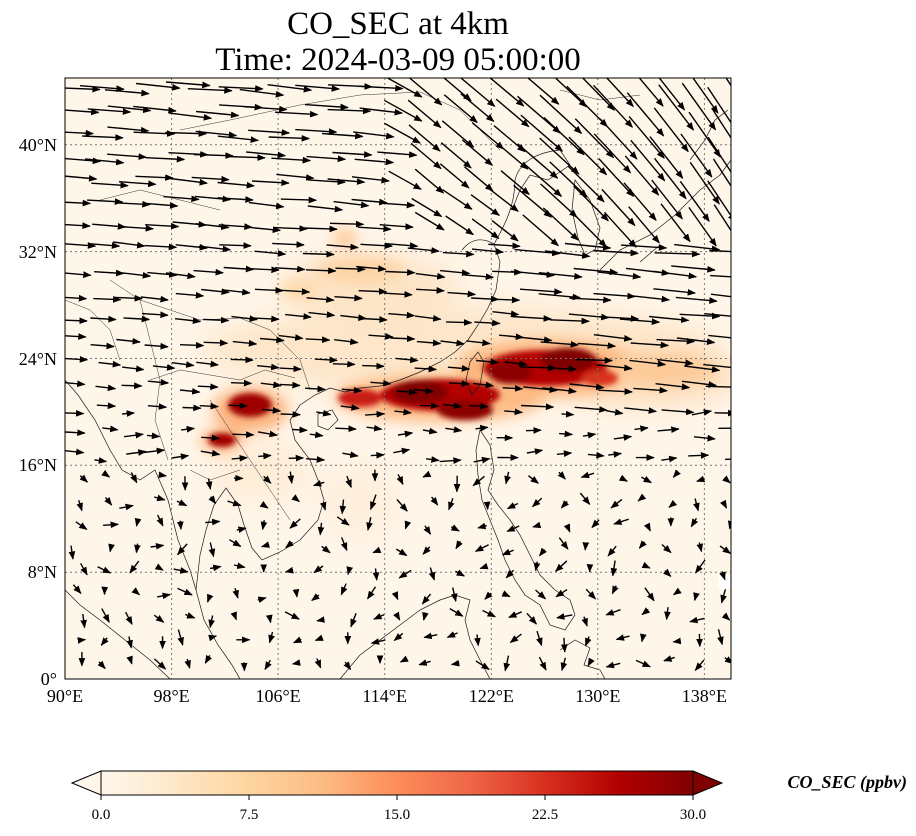  I want to click on x-axis: 90°E 98°E 106°E 114°E 122°E 130°E 138°E, so click(387, 696).